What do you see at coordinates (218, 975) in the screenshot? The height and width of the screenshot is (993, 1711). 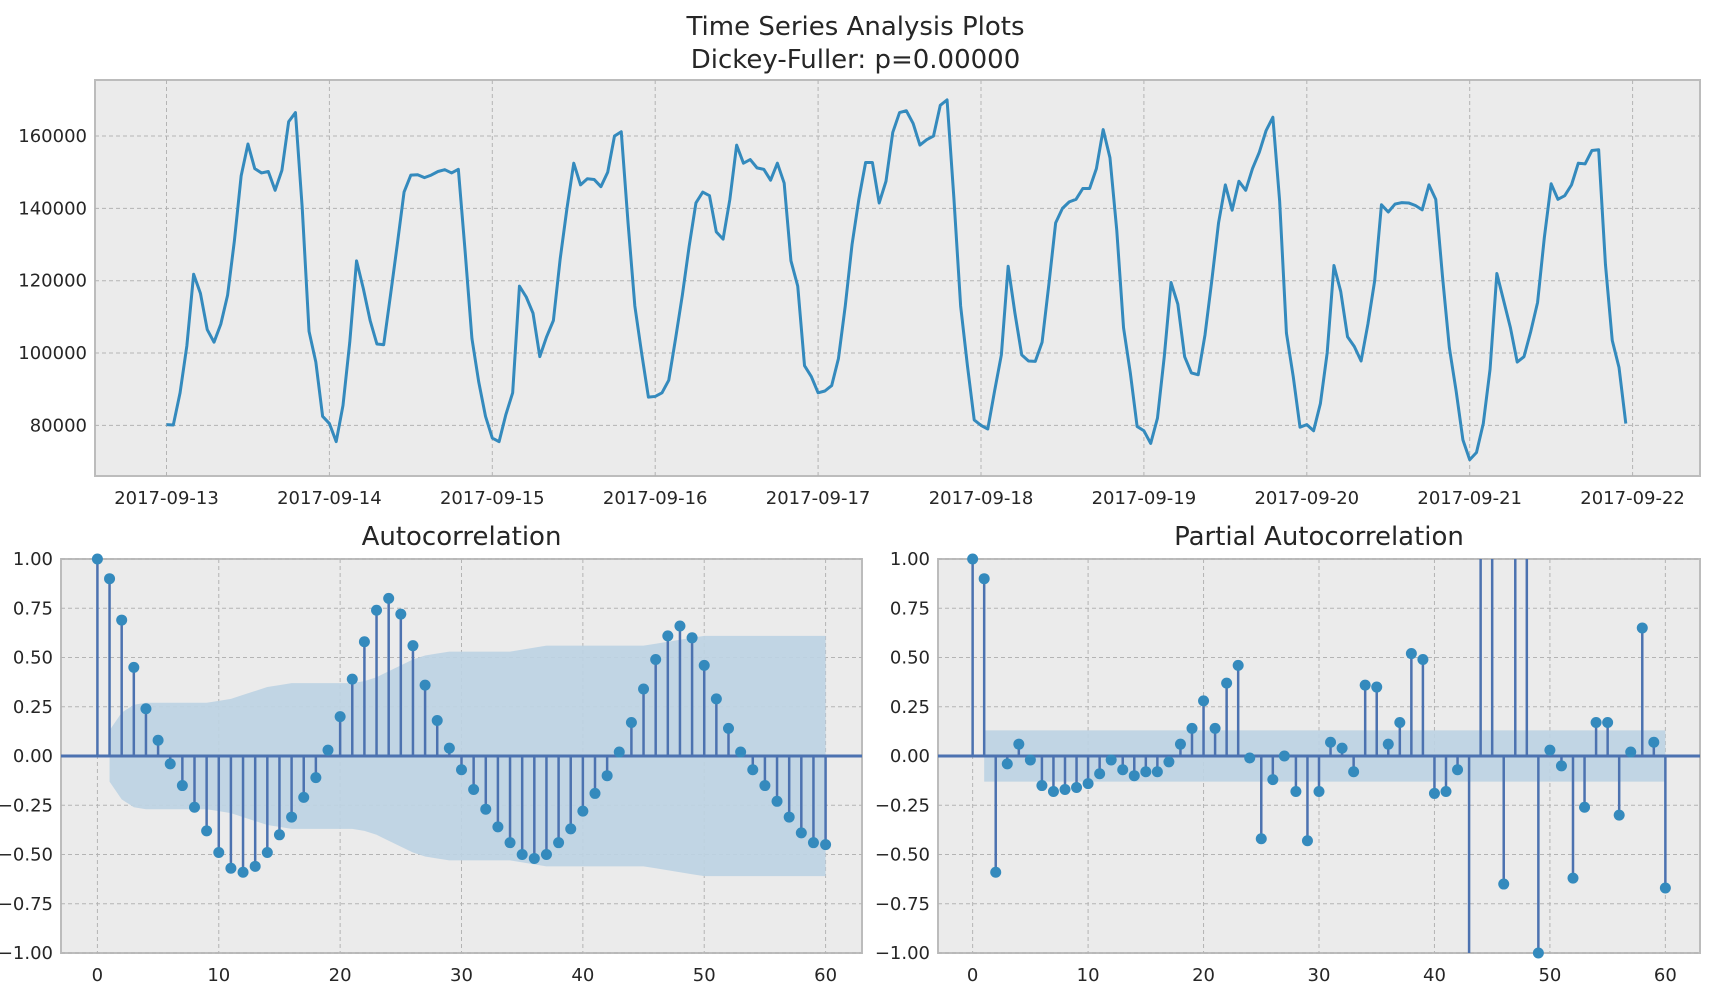 I see `x-tick-label: 10` at bounding box center [218, 975].